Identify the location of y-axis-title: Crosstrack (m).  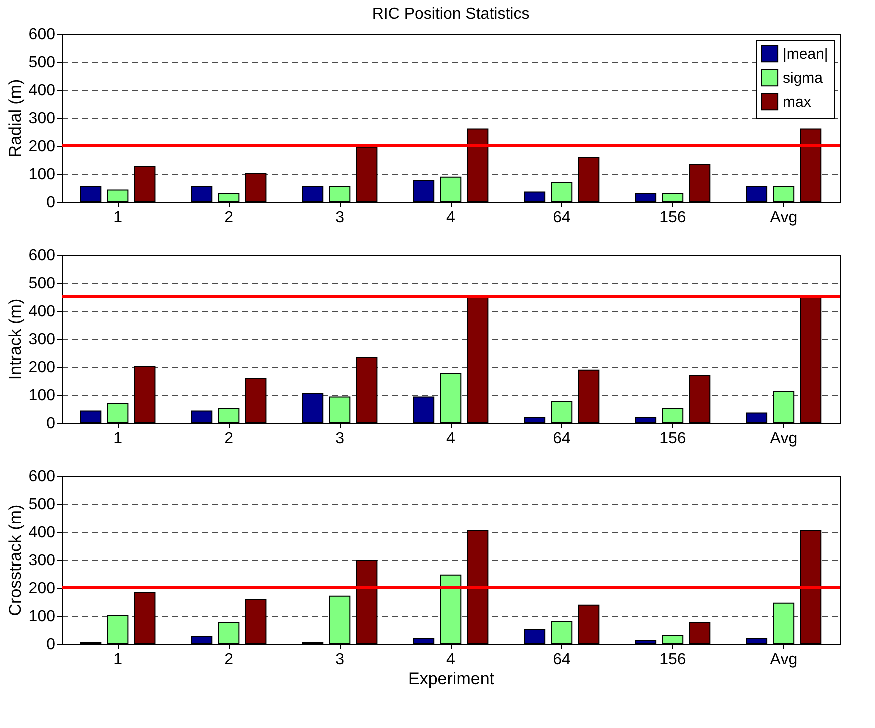
(15, 560).